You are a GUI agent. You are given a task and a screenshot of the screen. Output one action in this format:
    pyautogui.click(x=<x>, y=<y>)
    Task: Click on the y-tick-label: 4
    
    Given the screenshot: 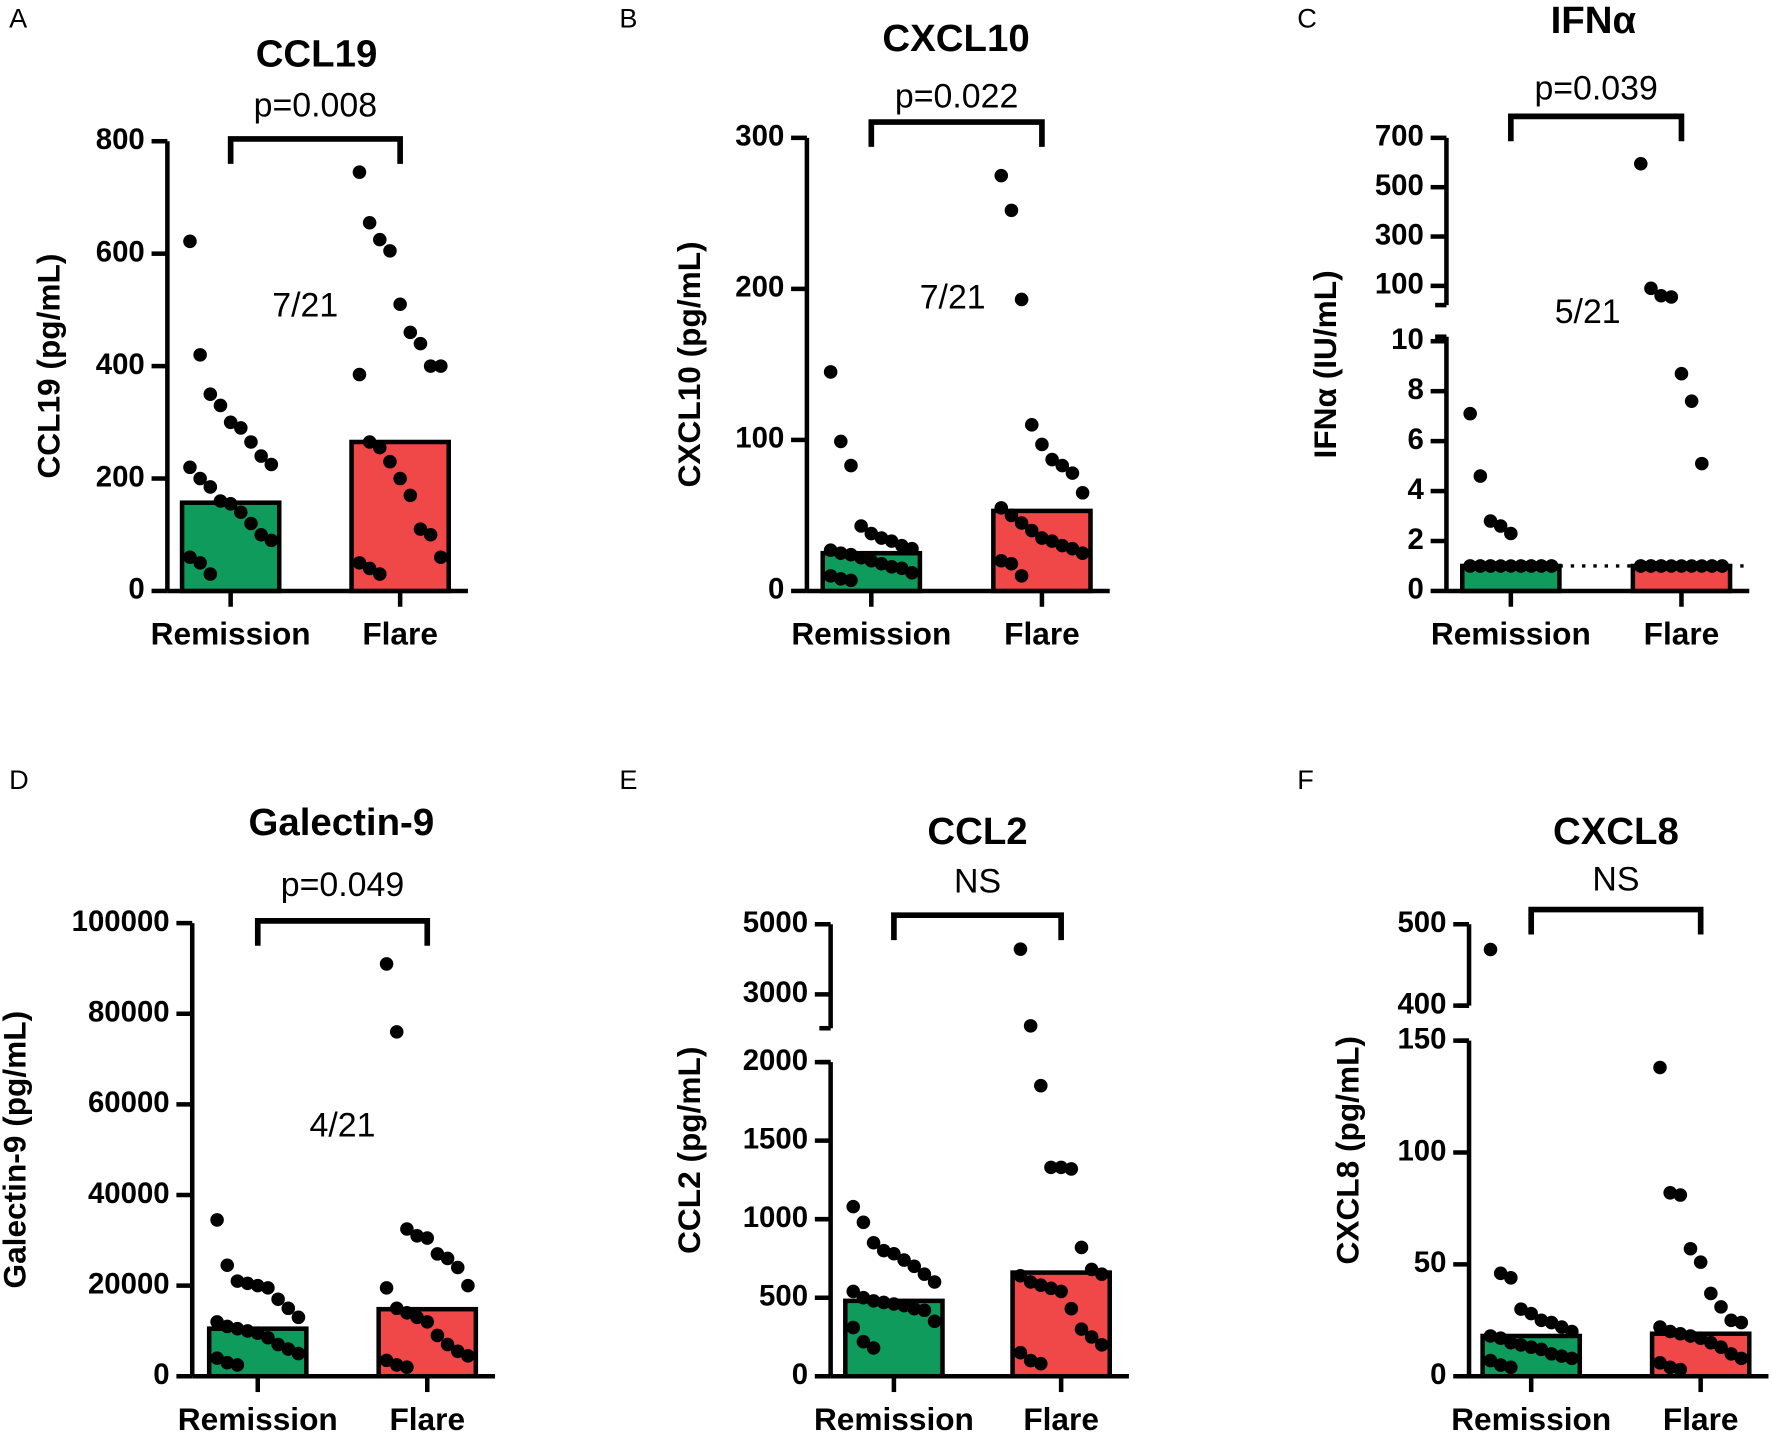 What is the action you would take?
    pyautogui.click(x=1415, y=489)
    